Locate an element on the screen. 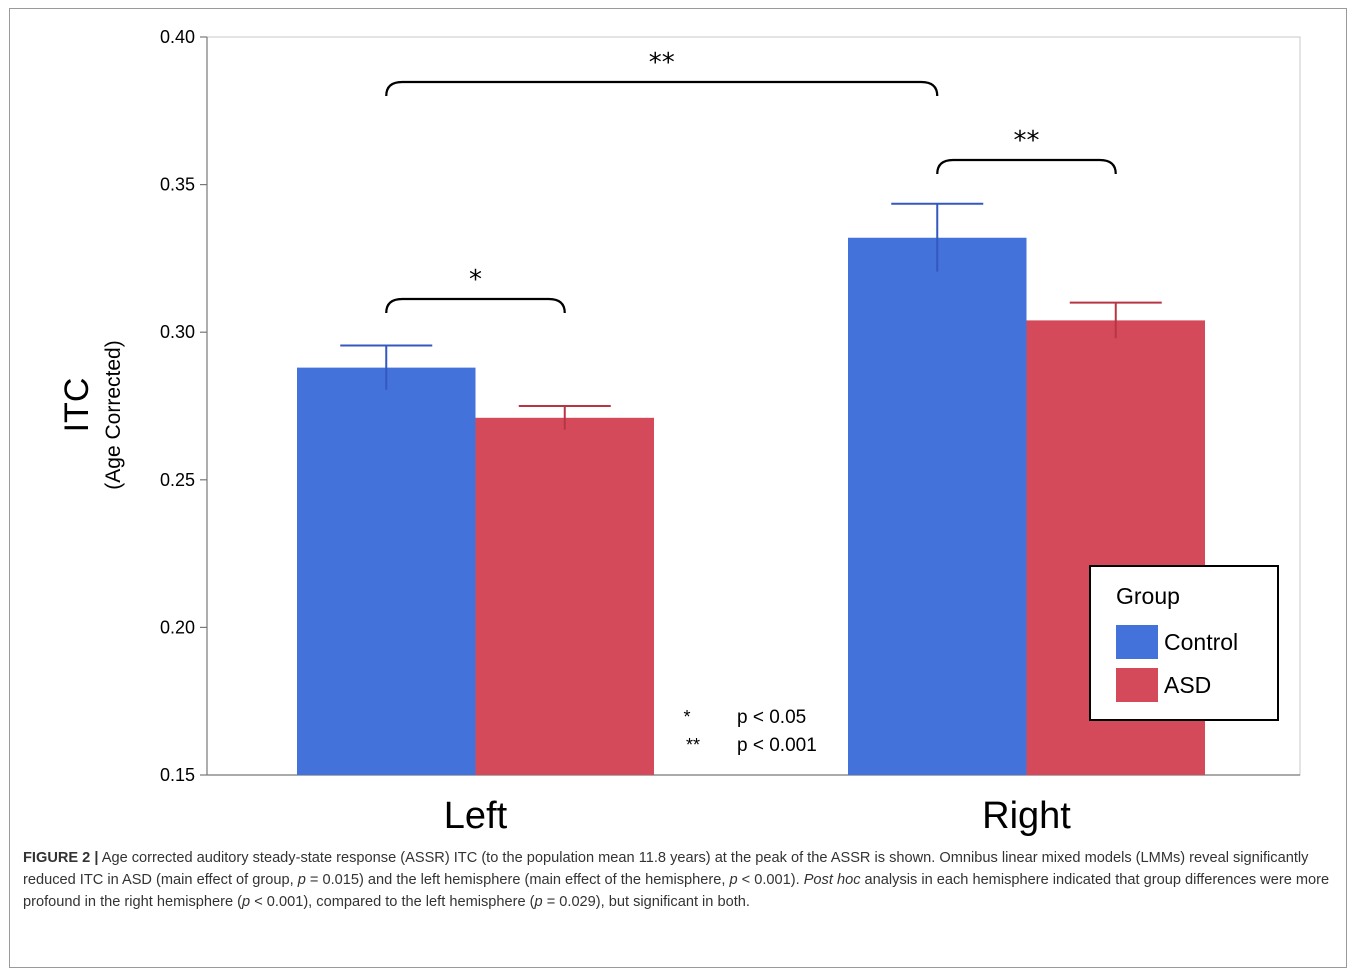 Image resolution: width=1357 pixels, height=976 pixels. legend-title: Group is located at coordinates (1148, 596).